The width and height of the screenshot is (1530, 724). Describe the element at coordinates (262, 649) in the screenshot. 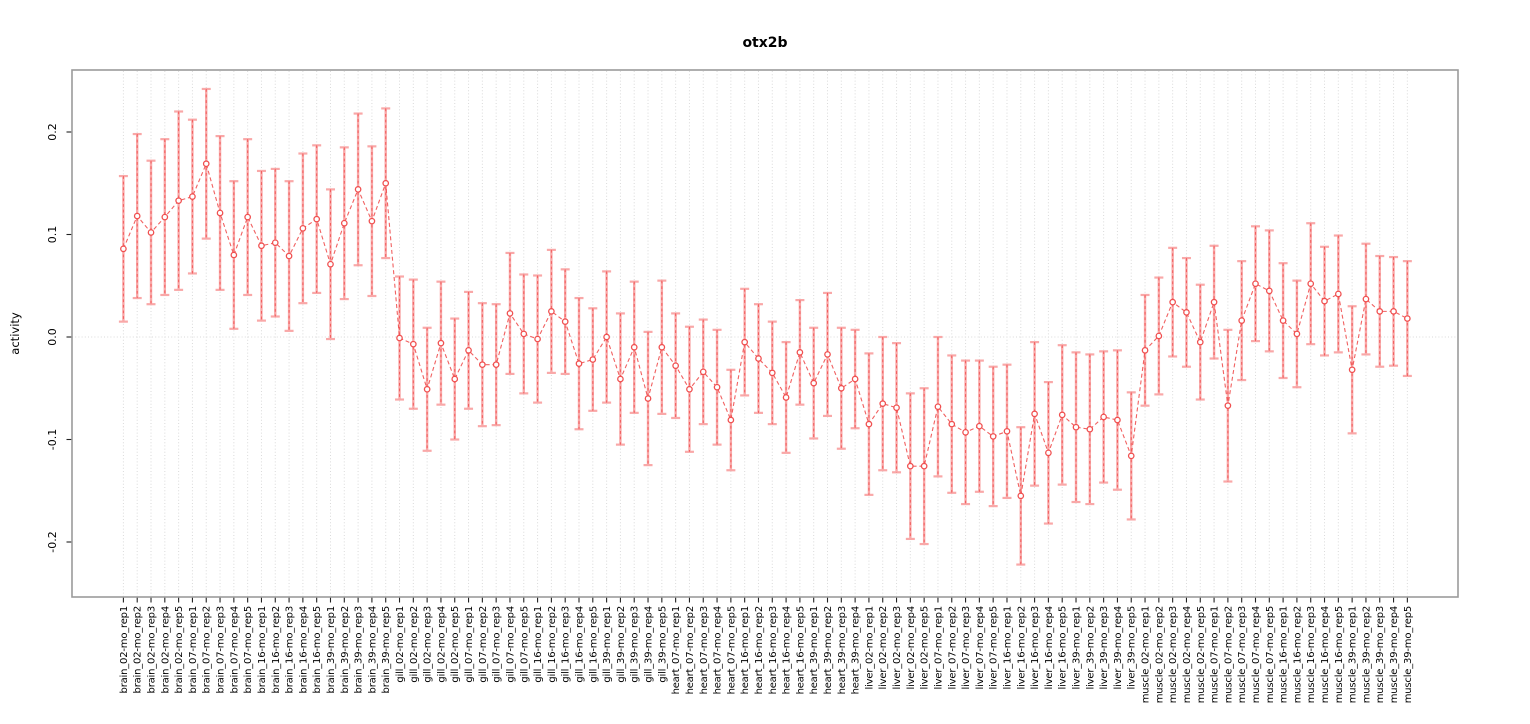

I see `svg-text: brain_16-mo_rep1` at that location.